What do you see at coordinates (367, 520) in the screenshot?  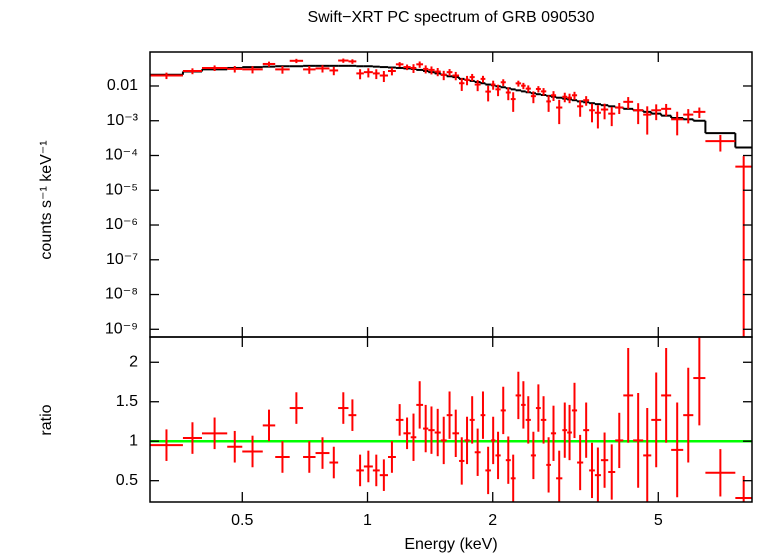 I see `x-tick-label: 1` at bounding box center [367, 520].